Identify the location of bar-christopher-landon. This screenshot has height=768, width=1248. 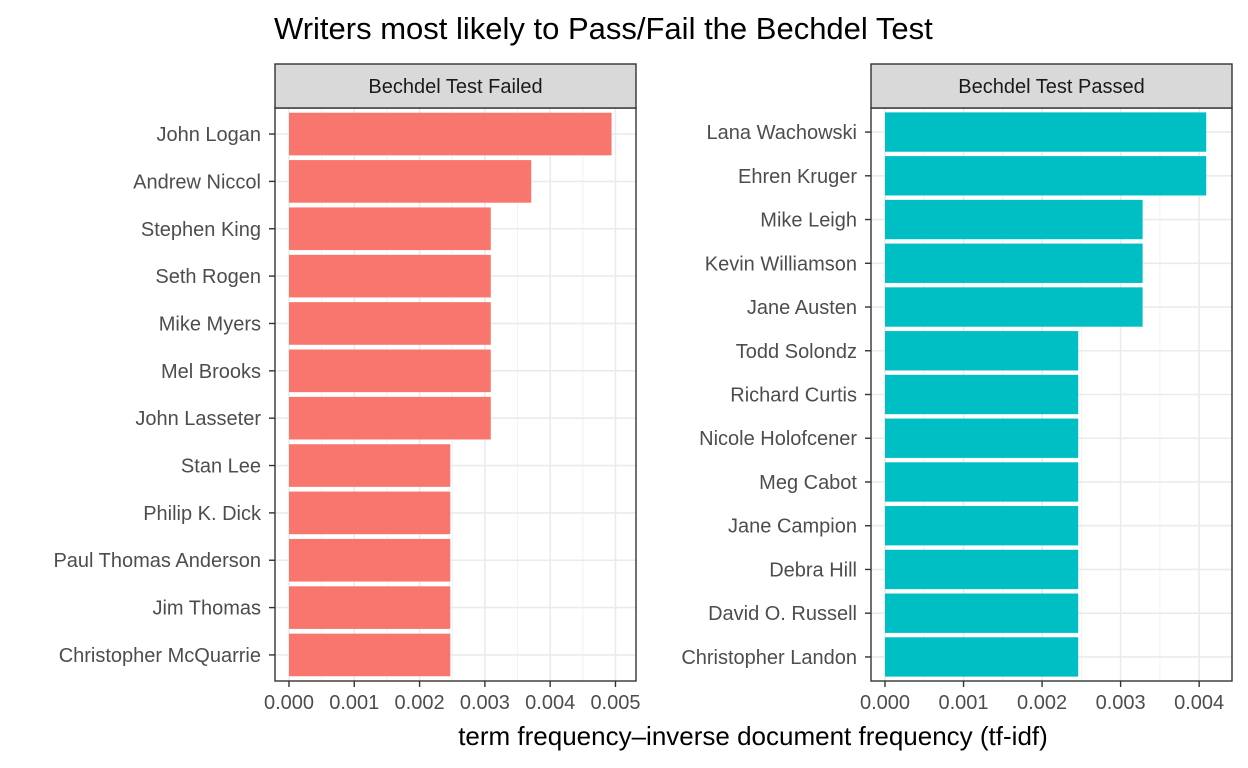
(982, 657).